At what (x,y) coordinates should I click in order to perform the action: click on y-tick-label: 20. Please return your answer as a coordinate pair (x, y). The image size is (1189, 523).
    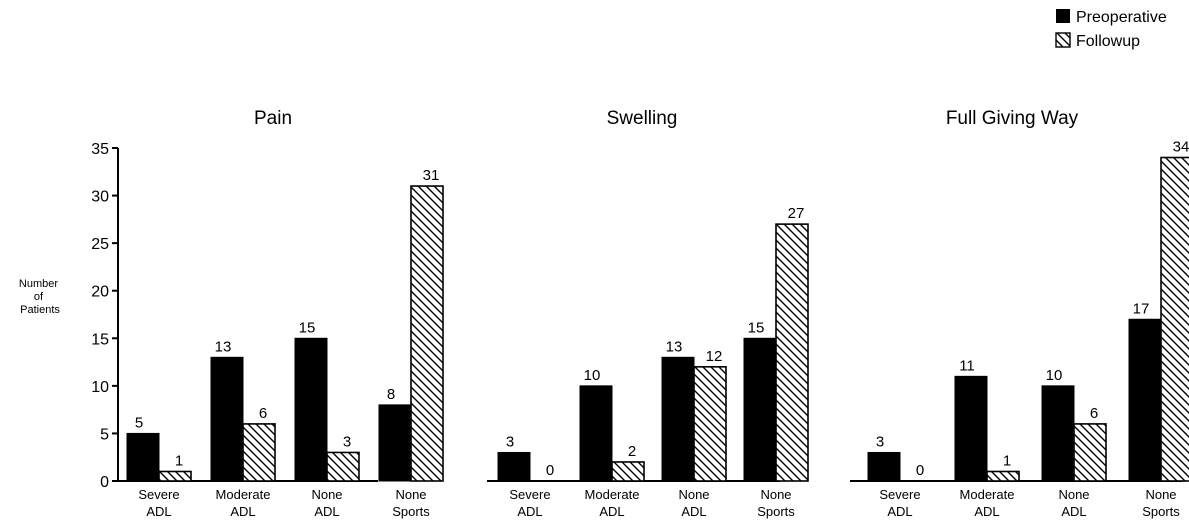
    Looking at the image, I should click on (100, 292).